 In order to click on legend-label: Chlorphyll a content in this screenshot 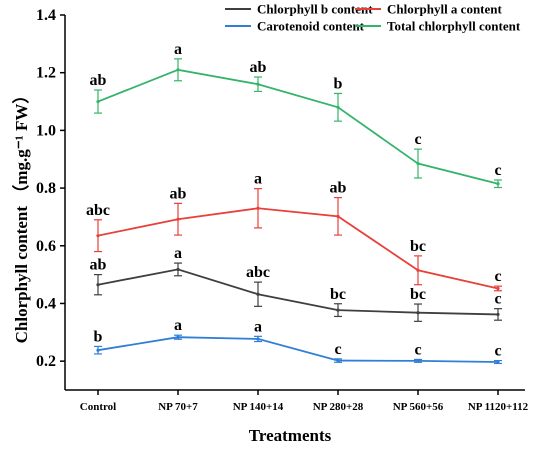, I will do `click(445, 9)`.